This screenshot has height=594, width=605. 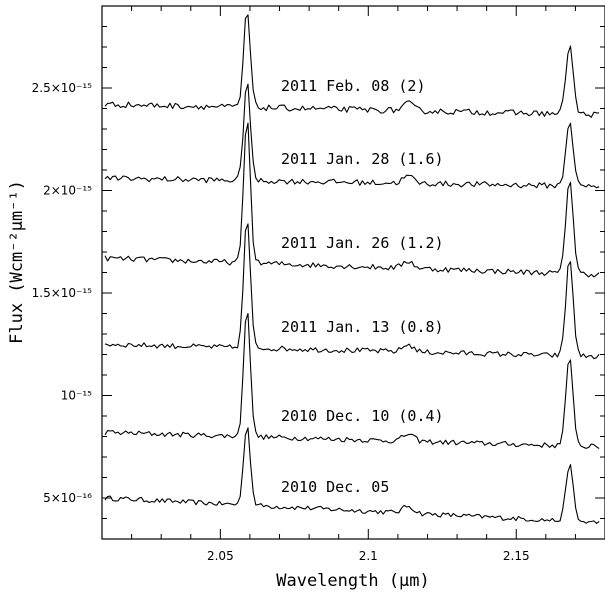 What do you see at coordinates (335, 487) in the screenshot?
I see `spectrum-label: 2010 Dec. 05` at bounding box center [335, 487].